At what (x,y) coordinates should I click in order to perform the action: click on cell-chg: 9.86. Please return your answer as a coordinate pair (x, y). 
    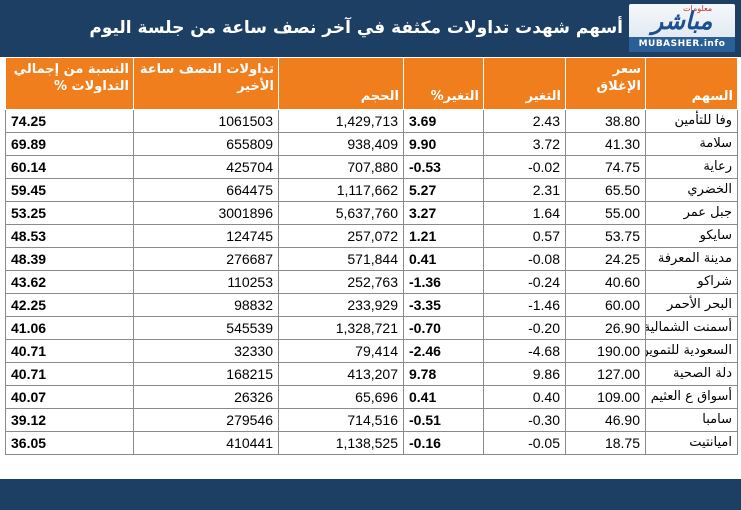
    Looking at the image, I should click on (524, 374).